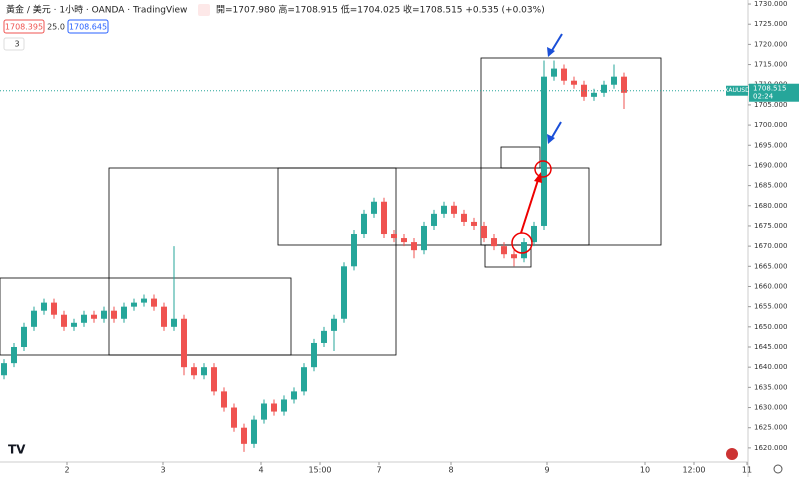 This screenshot has height=477, width=800. I want to click on x-tick-label: 10, so click(645, 470).